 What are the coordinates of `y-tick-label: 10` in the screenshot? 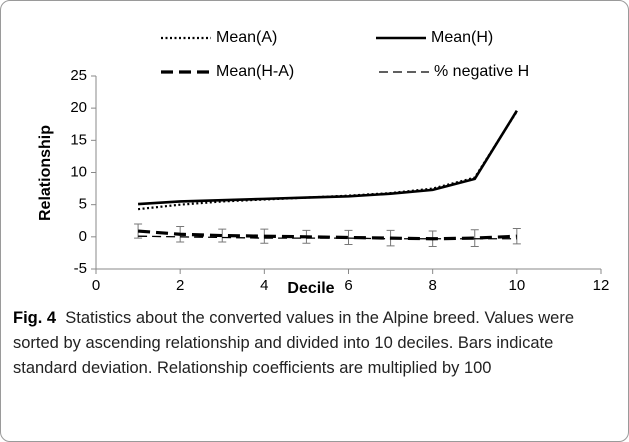 It's located at (78, 171).